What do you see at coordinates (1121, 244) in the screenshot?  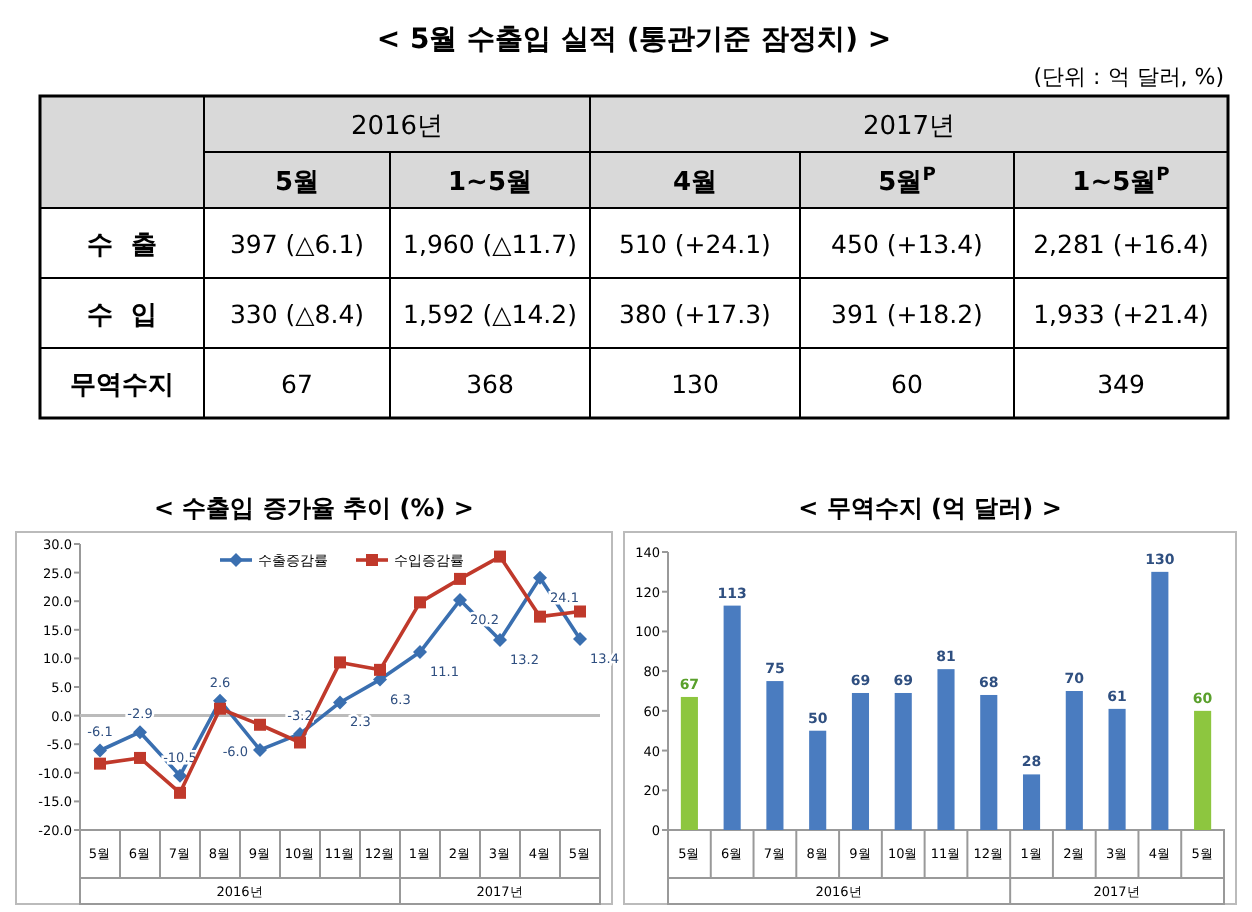 I see `text: 2,281 (+16.4)` at bounding box center [1121, 244].